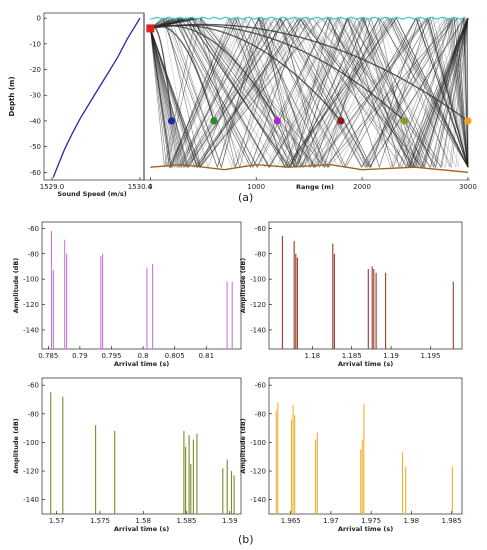 The height and width of the screenshot is (550, 487). What do you see at coordinates (48, 356) in the screenshot?
I see `arr-purple-xtick-label: 0.785` at bounding box center [48, 356].